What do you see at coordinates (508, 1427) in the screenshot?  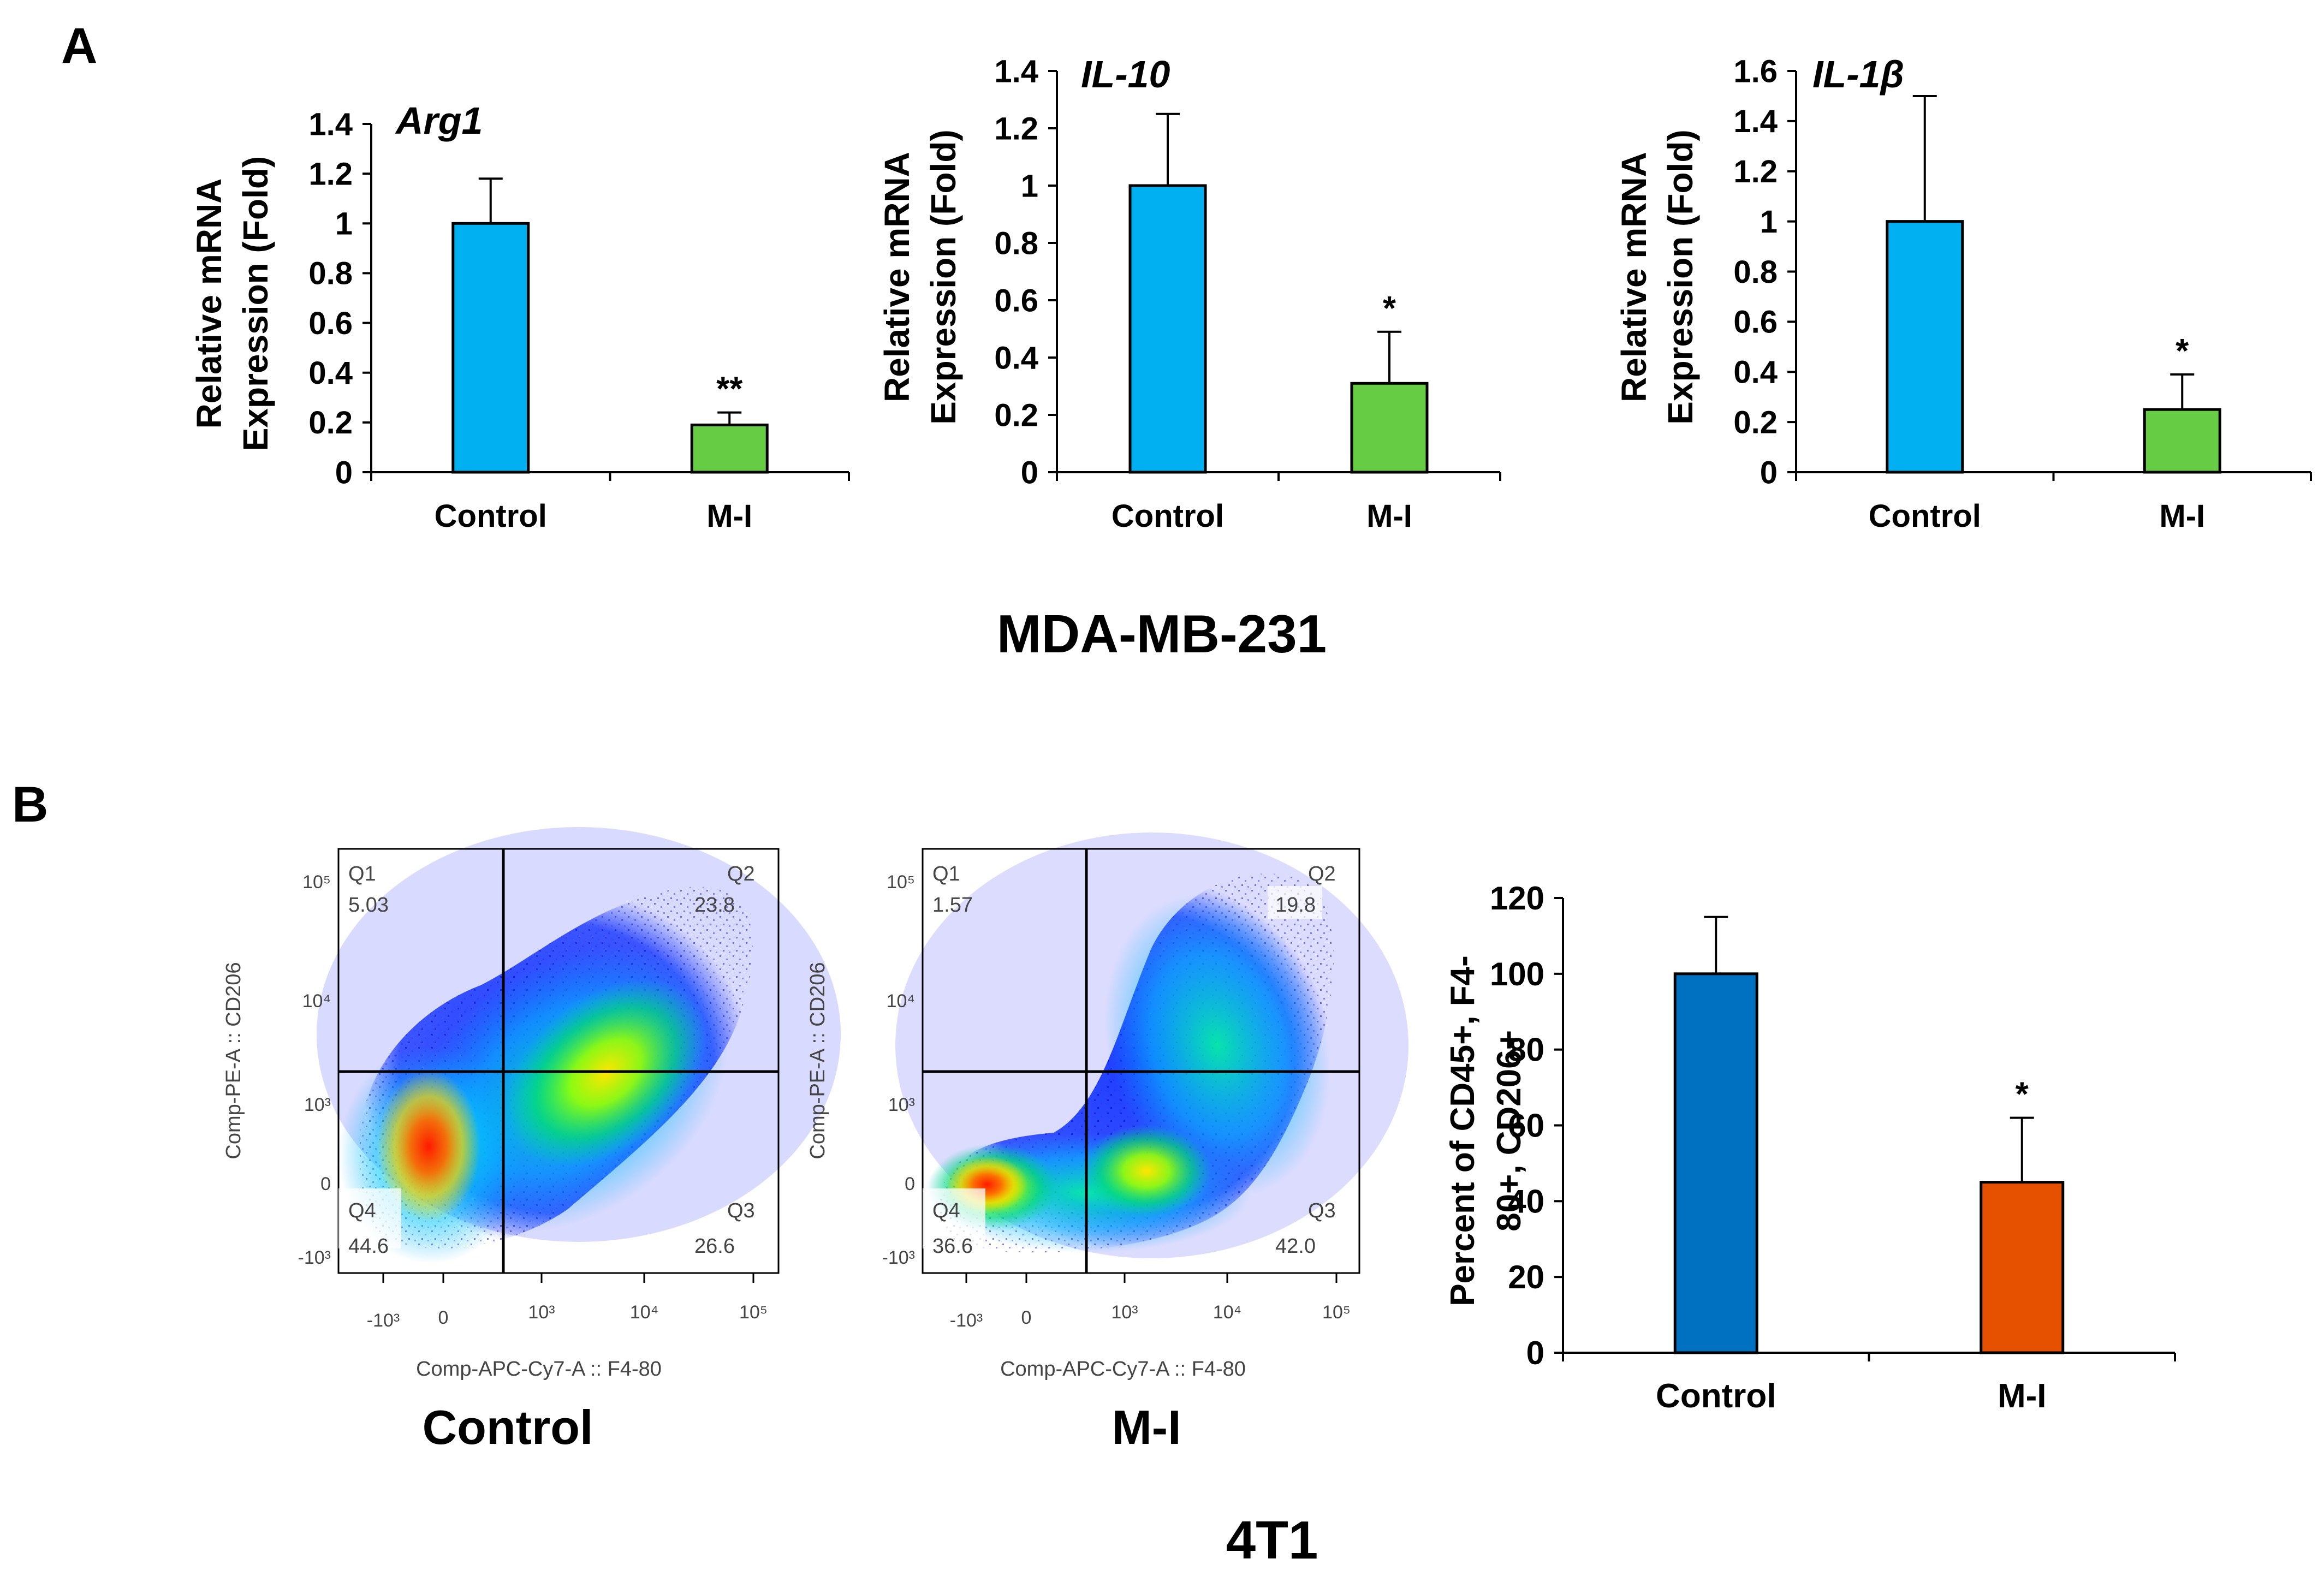 I see `flow-plot-title: Control` at bounding box center [508, 1427].